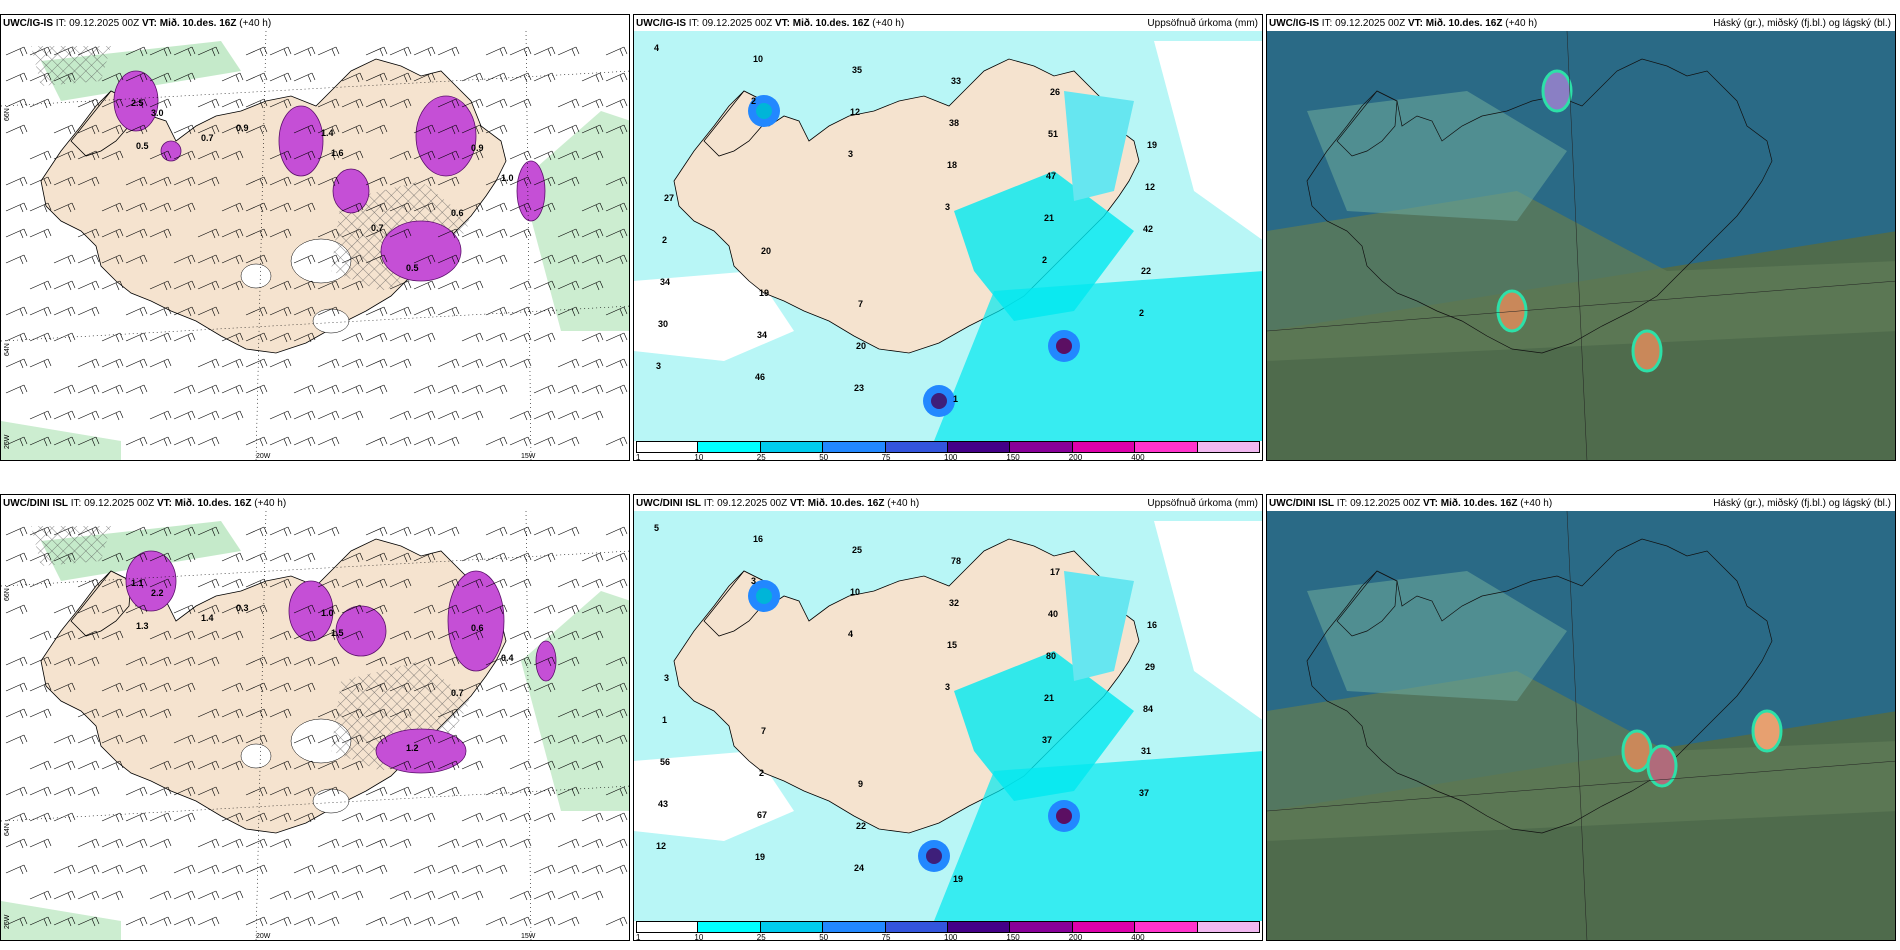 The width and height of the screenshot is (1900, 950). Describe the element at coordinates (758, 539) in the screenshot. I see `precip-value: 16` at that location.